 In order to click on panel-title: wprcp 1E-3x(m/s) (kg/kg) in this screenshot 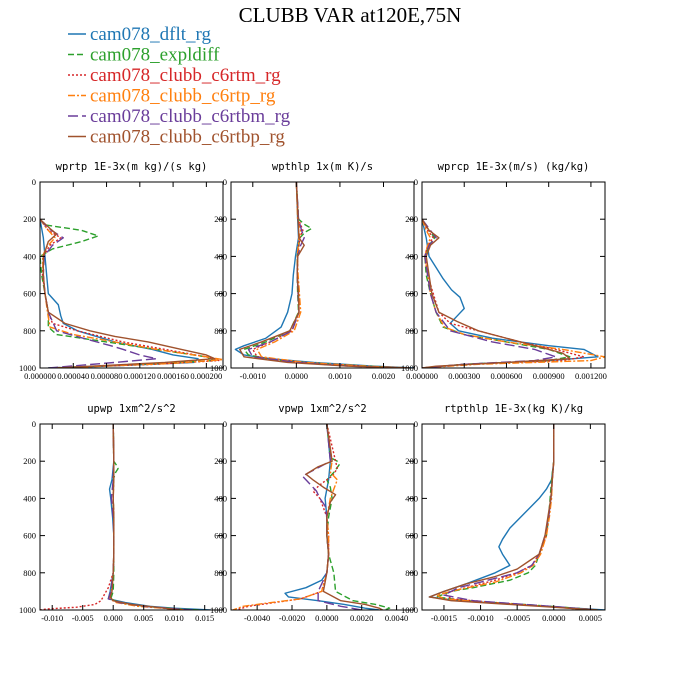, I will do `click(514, 167)`.